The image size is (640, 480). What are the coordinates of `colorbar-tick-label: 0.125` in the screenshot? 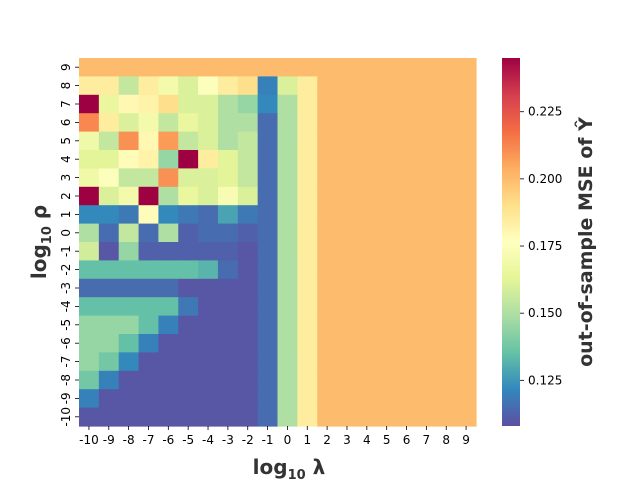 It's located at (545, 380).